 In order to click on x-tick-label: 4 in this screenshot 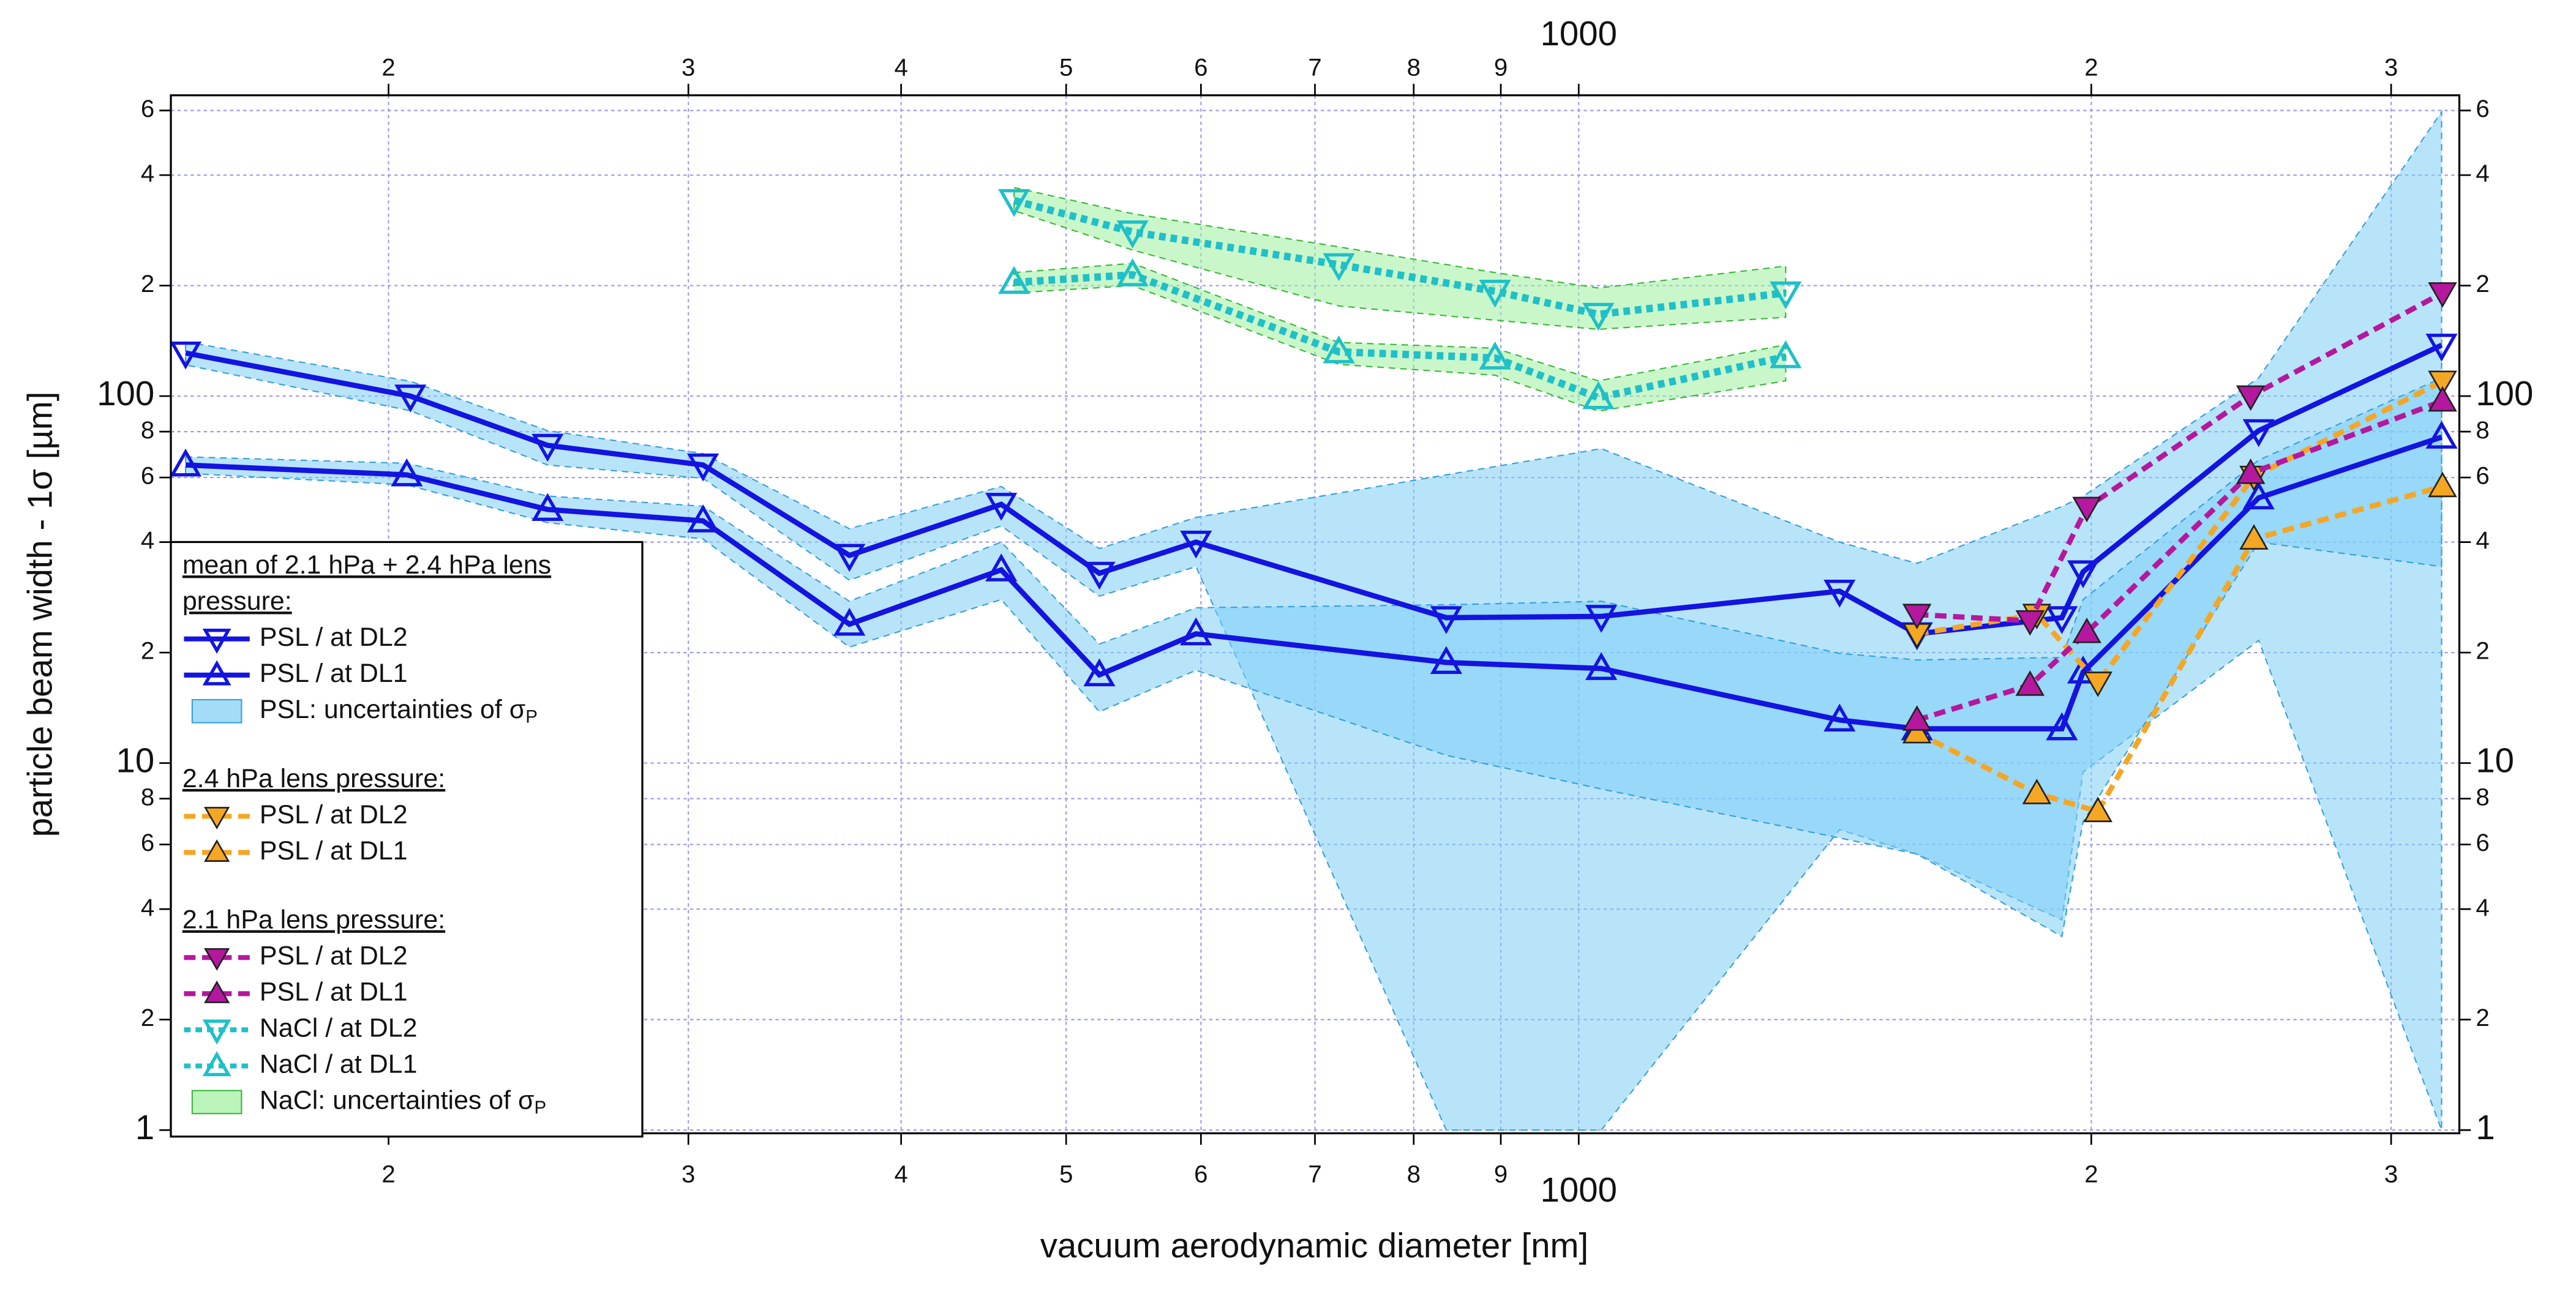, I will do `click(901, 1174)`.